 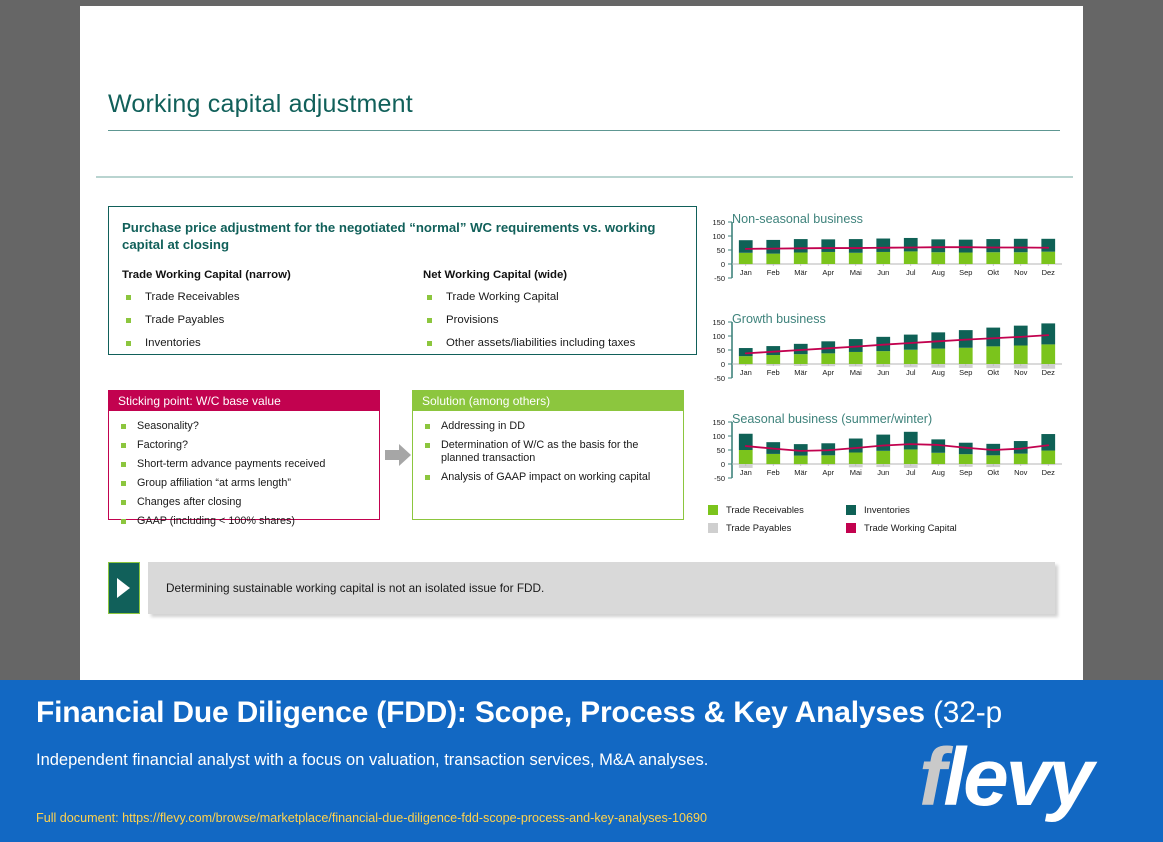 What do you see at coordinates (243, 464) in the screenshot?
I see `list-item: Short-term advance payments received` at bounding box center [243, 464].